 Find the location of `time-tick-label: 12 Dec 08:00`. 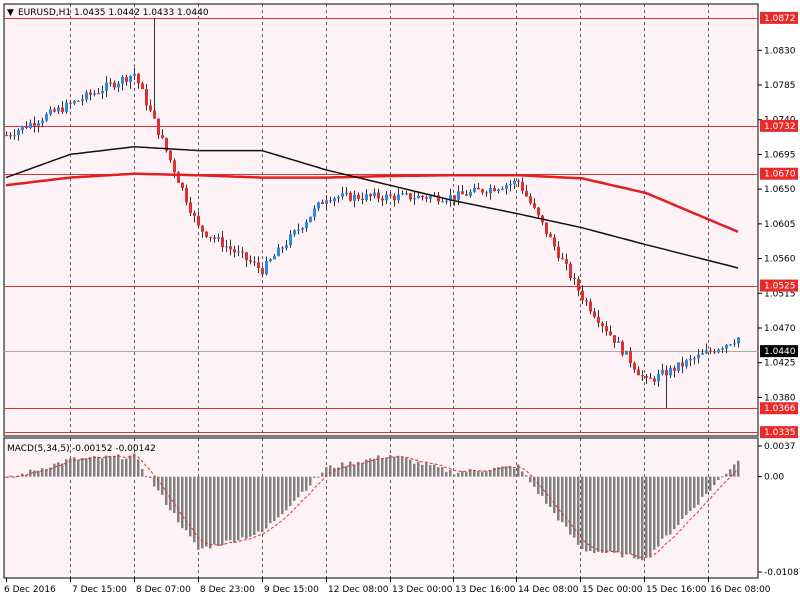

time-tick-label: 12 Dec 08:00 is located at coordinates (358, 590).